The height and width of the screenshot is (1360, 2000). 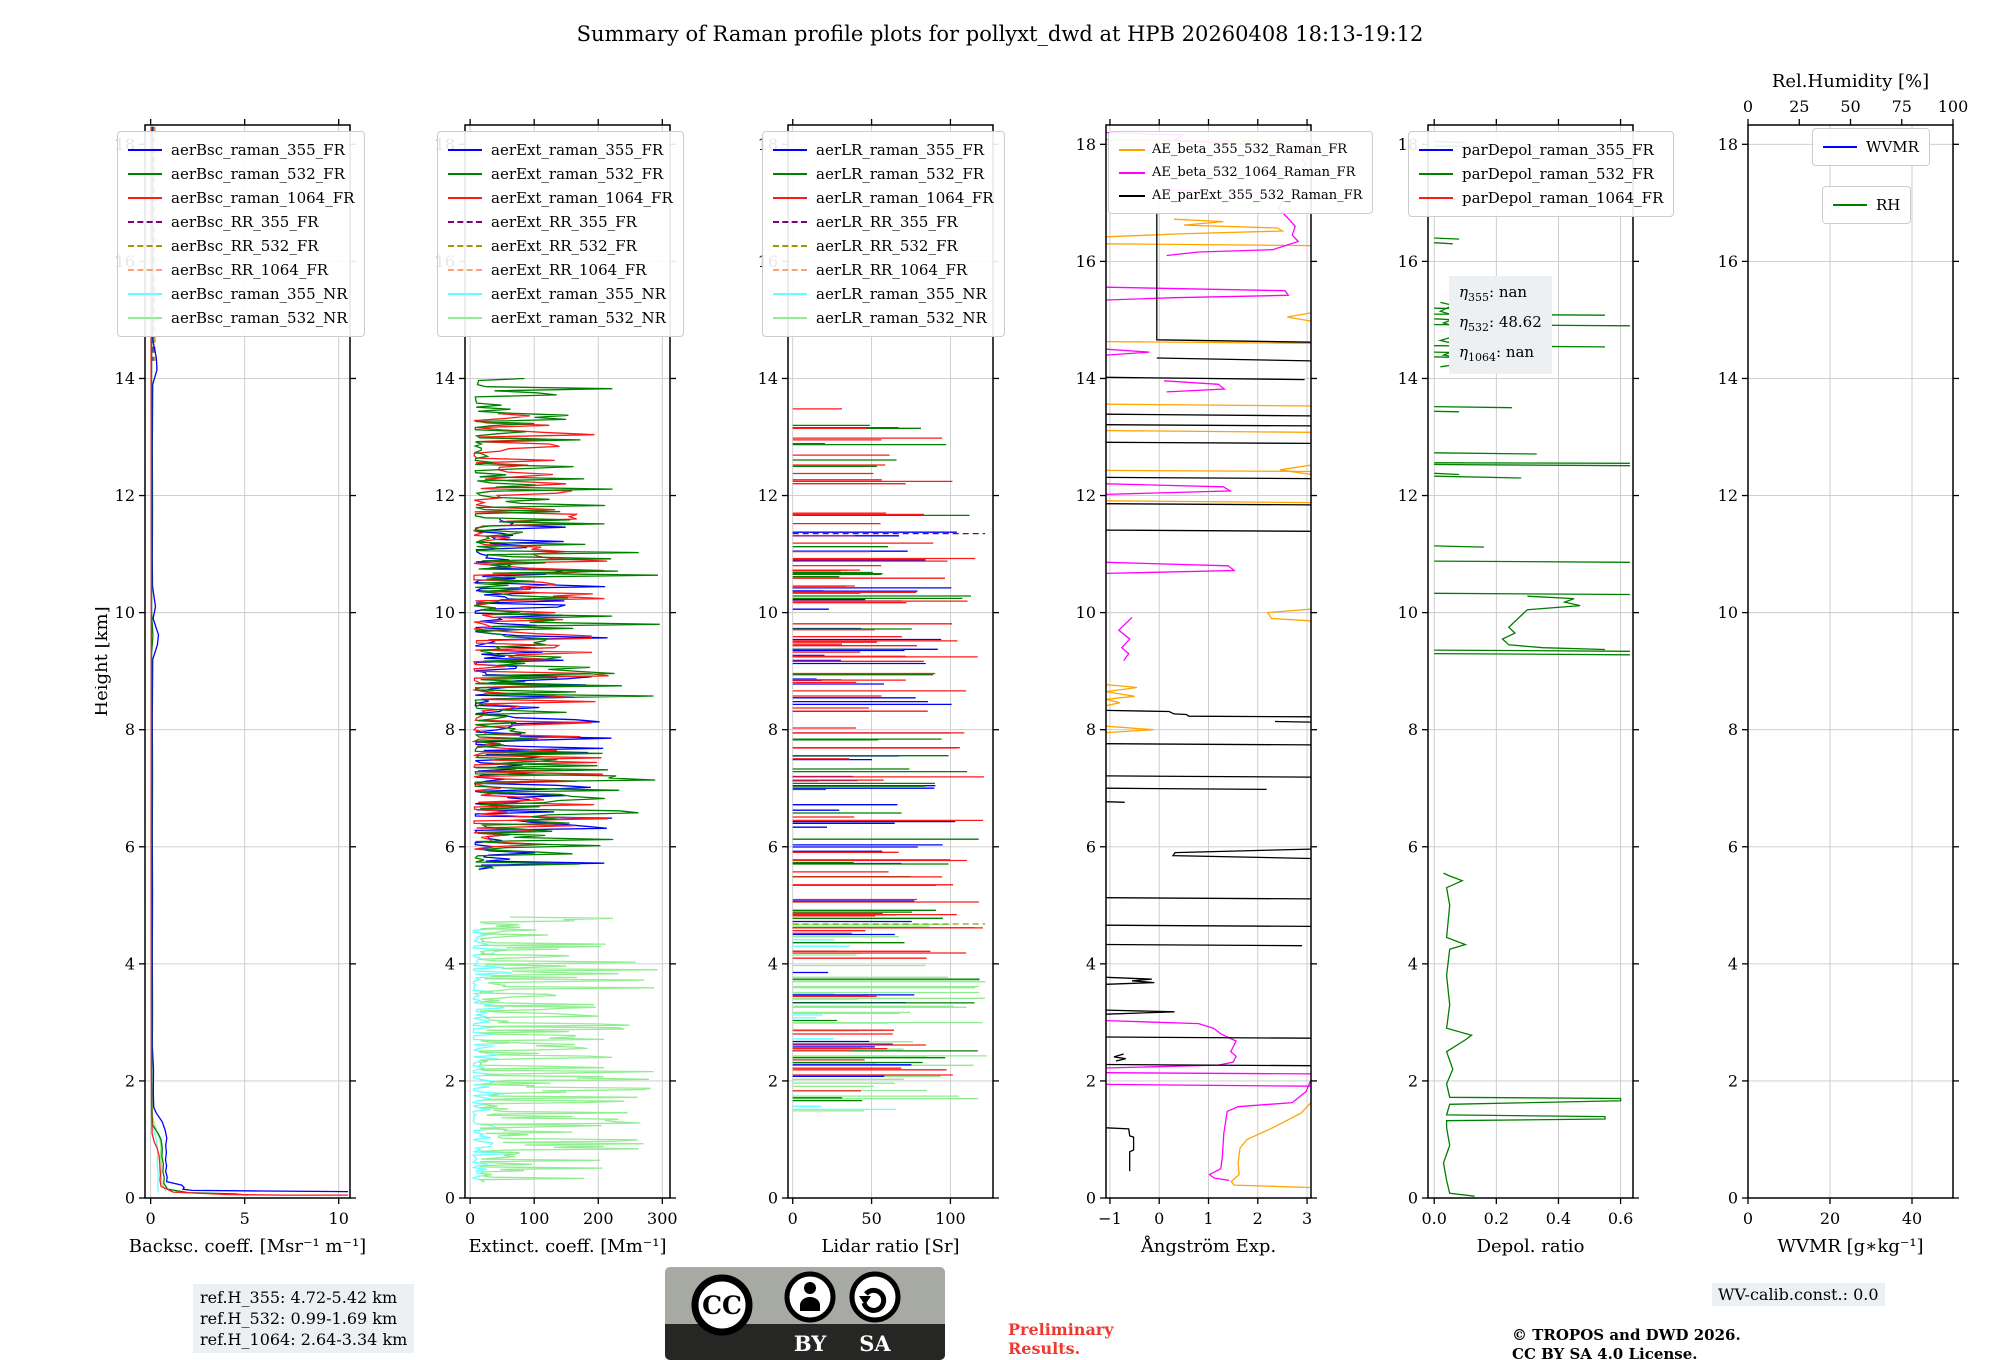 I want to click on legend-item: aerBsc_RR_355_FR, so click(x=241, y=222).